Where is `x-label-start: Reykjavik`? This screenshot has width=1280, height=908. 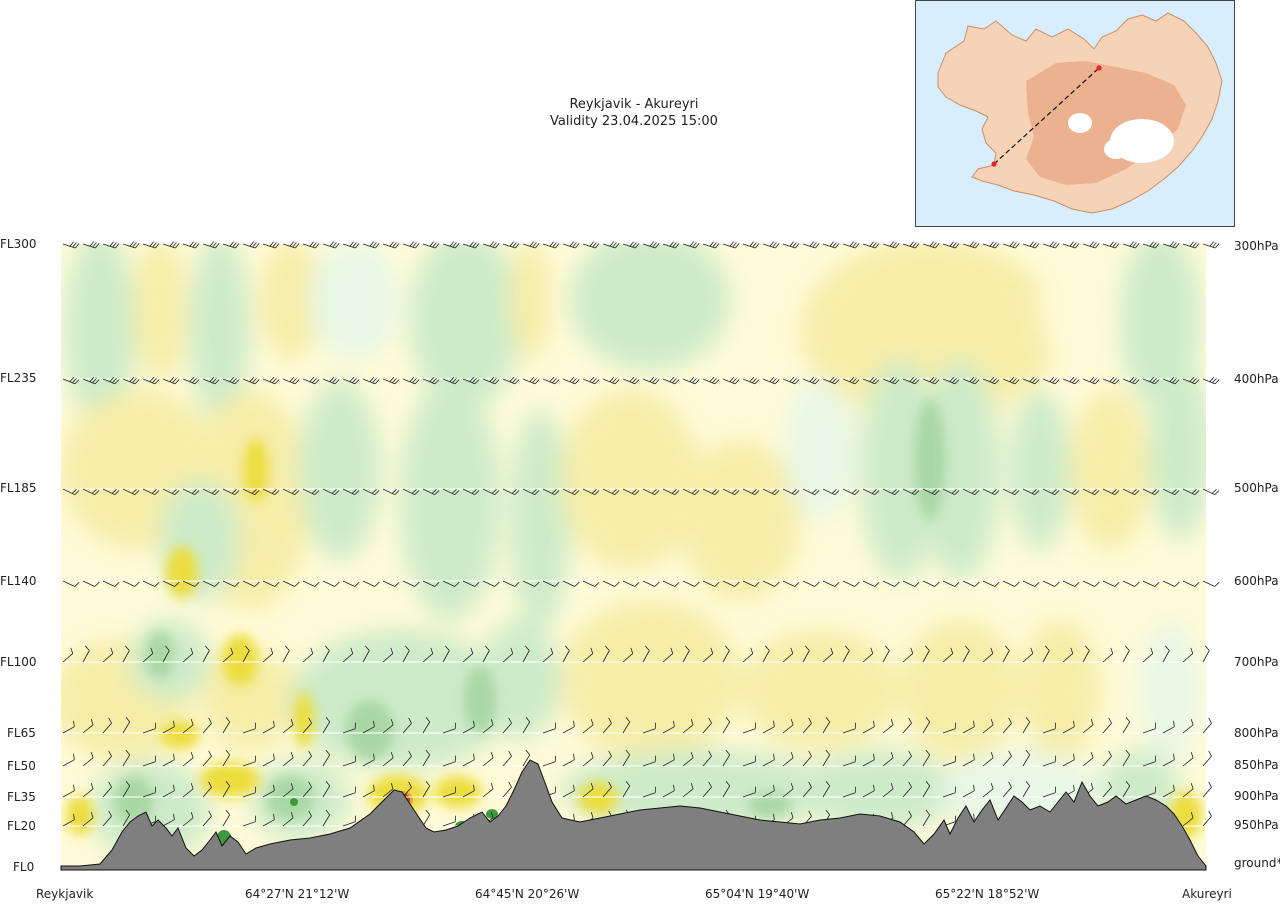 x-label-start: Reykjavik is located at coordinates (65, 894).